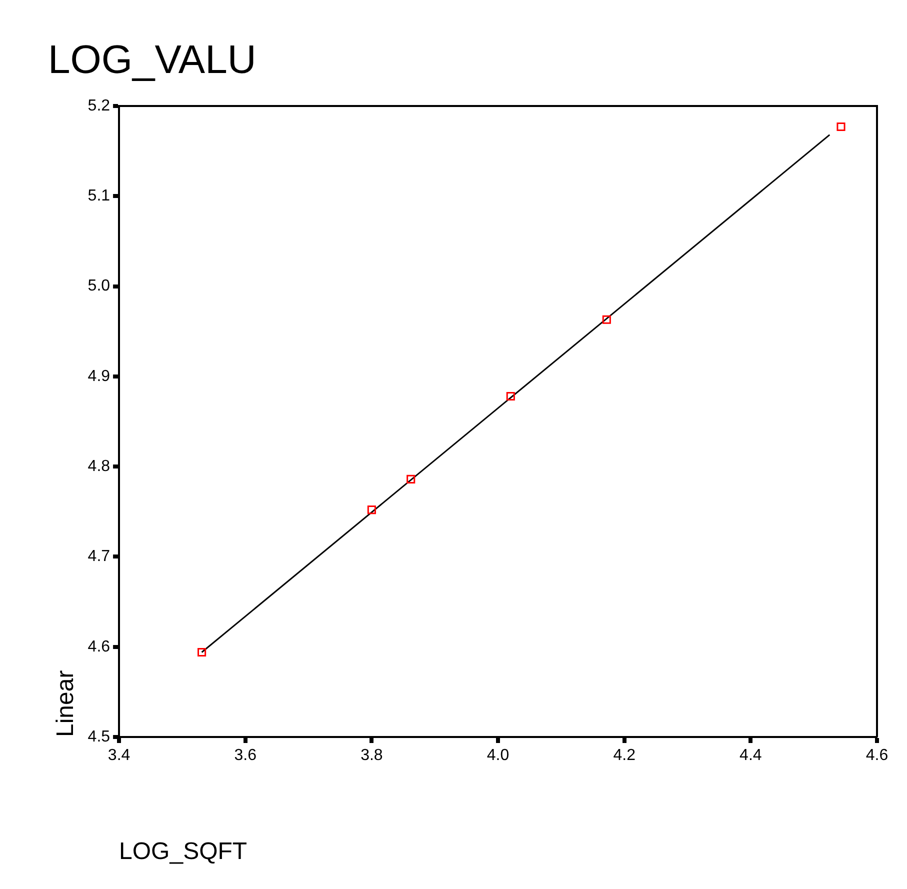 The image size is (907, 889). Describe the element at coordinates (99, 105) in the screenshot. I see `y-tick-label: 5.2` at that location.